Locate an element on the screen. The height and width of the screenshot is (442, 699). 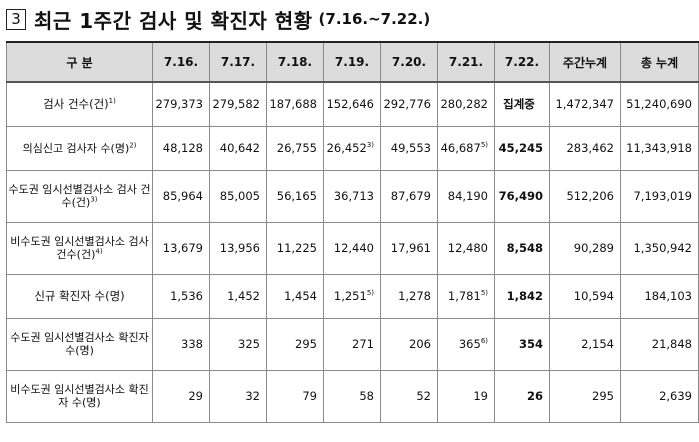
footnote-marker: 3) is located at coordinates (370, 145).